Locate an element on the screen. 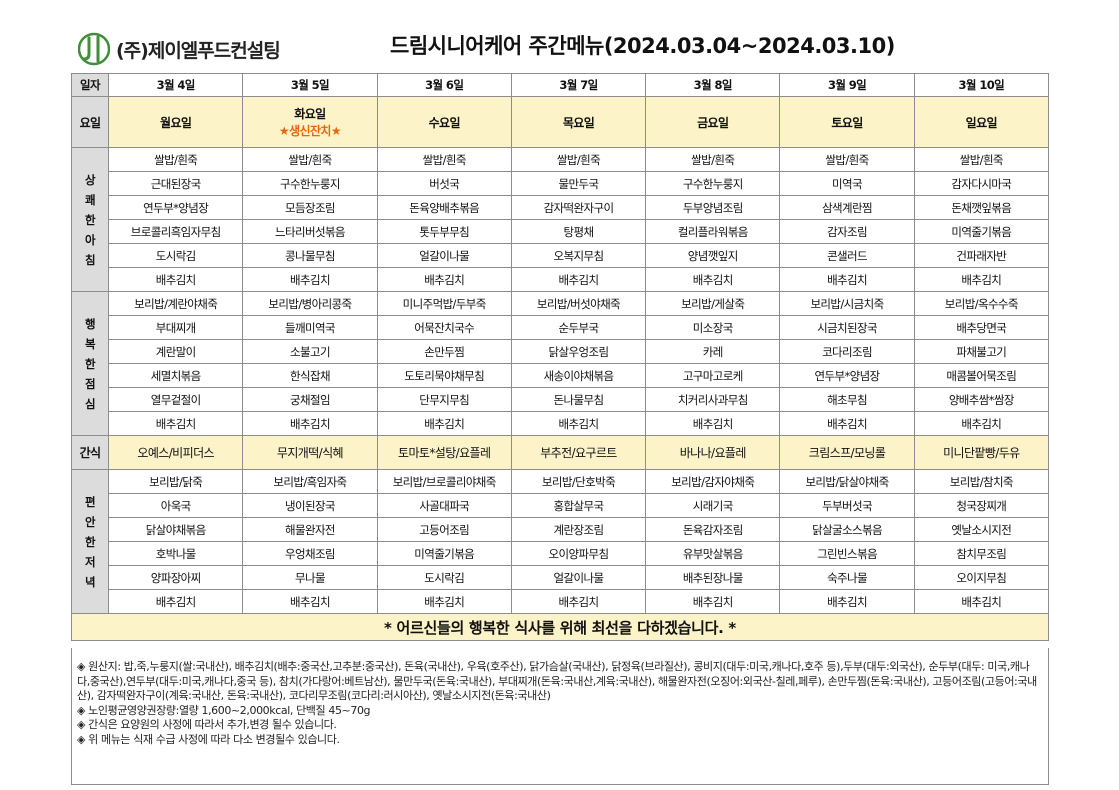  menu-item: 미역국 is located at coordinates (847, 183).